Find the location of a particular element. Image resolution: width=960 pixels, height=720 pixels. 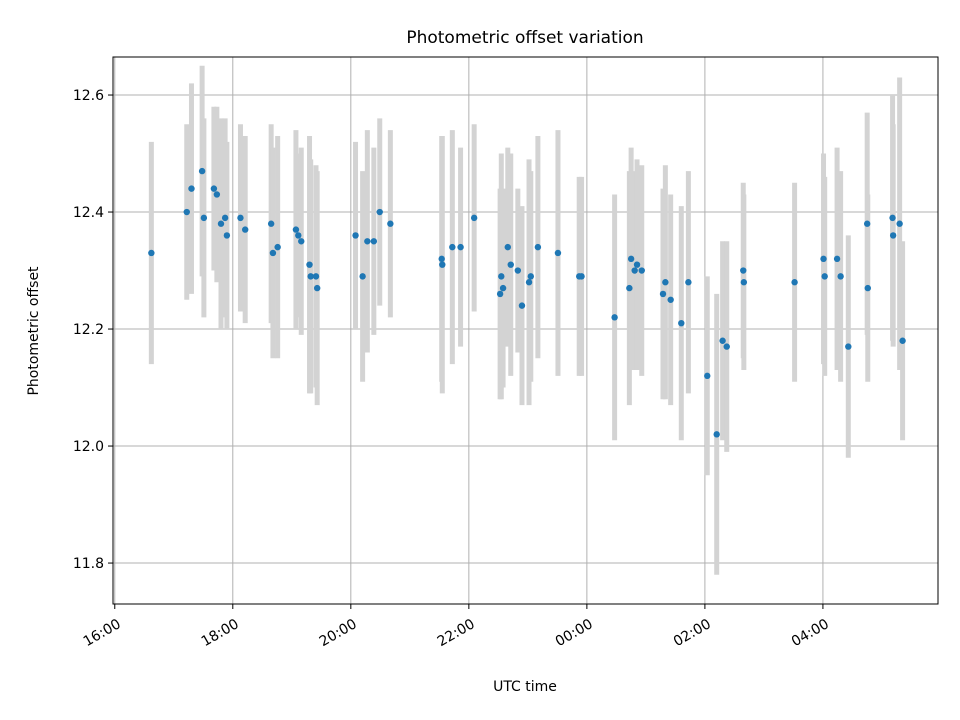

y-tick-label: 11.8 is located at coordinates (88, 564).